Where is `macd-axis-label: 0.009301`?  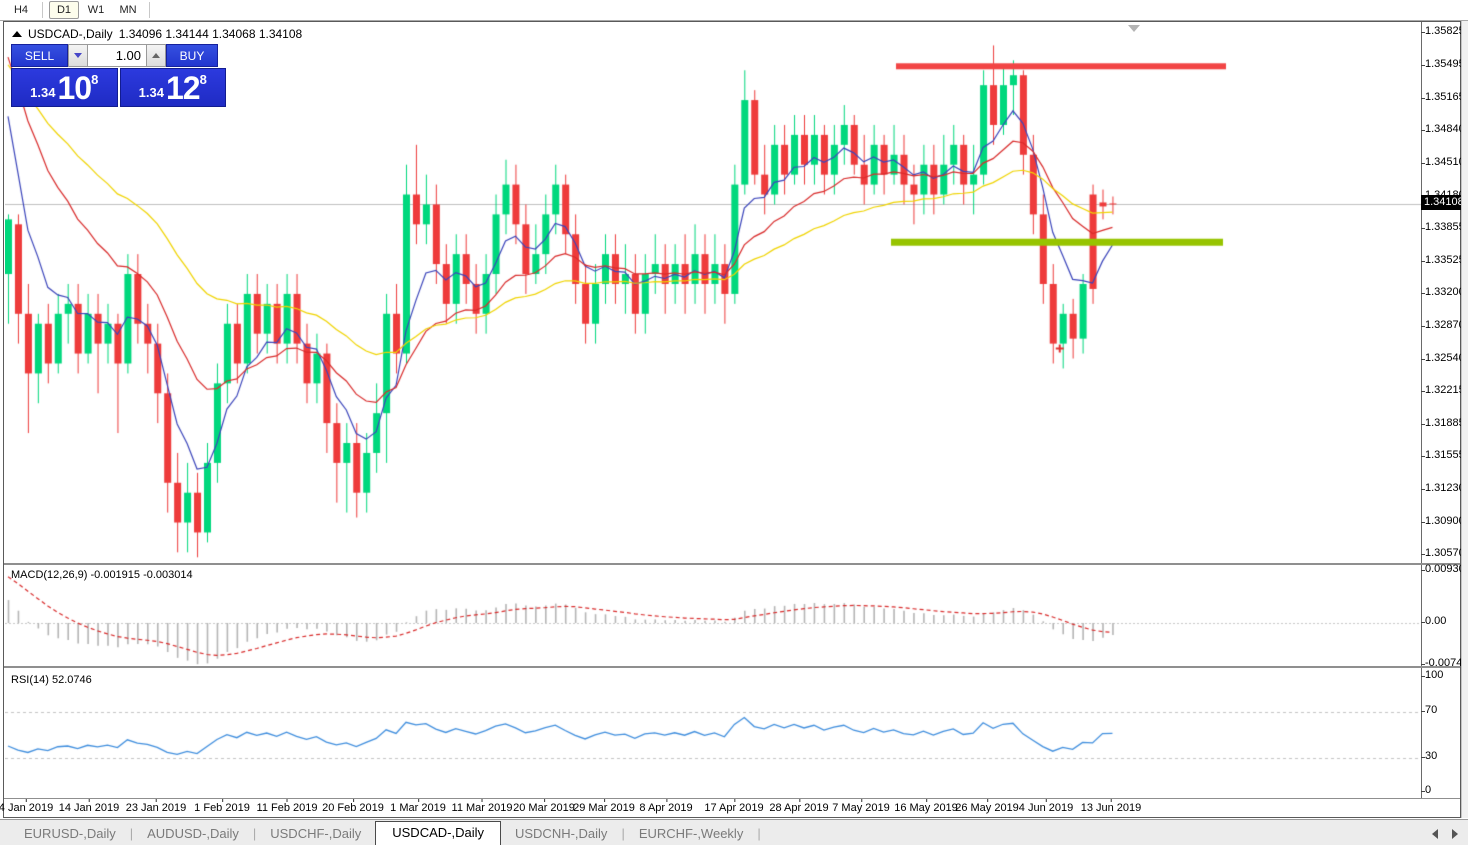
macd-axis-label: 0.009301 is located at coordinates (1444, 568).